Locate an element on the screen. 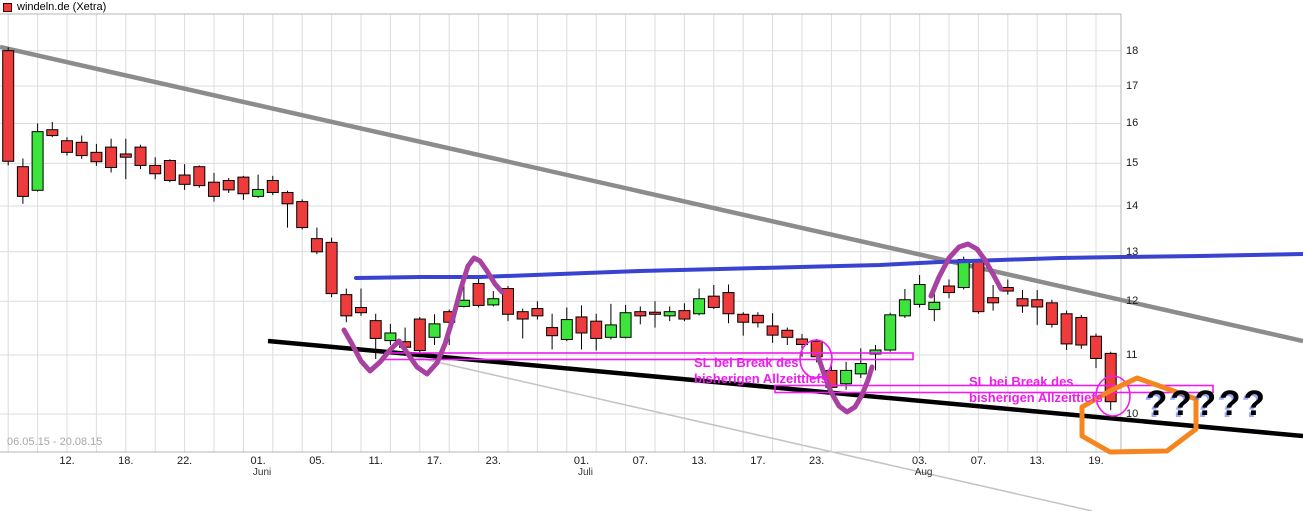 The height and width of the screenshot is (511, 1303). date-range-label: 06.05.15 - 20.08.15 is located at coordinates (55, 442).